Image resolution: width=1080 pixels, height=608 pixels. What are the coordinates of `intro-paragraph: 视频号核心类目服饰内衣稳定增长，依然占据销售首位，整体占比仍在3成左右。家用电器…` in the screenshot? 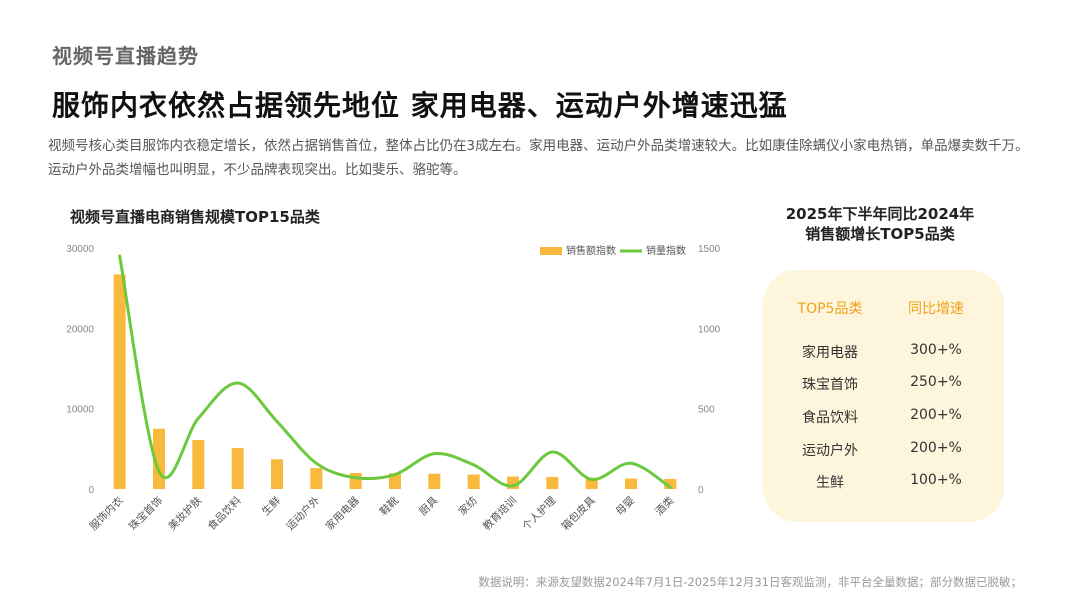 It's located at (538, 158).